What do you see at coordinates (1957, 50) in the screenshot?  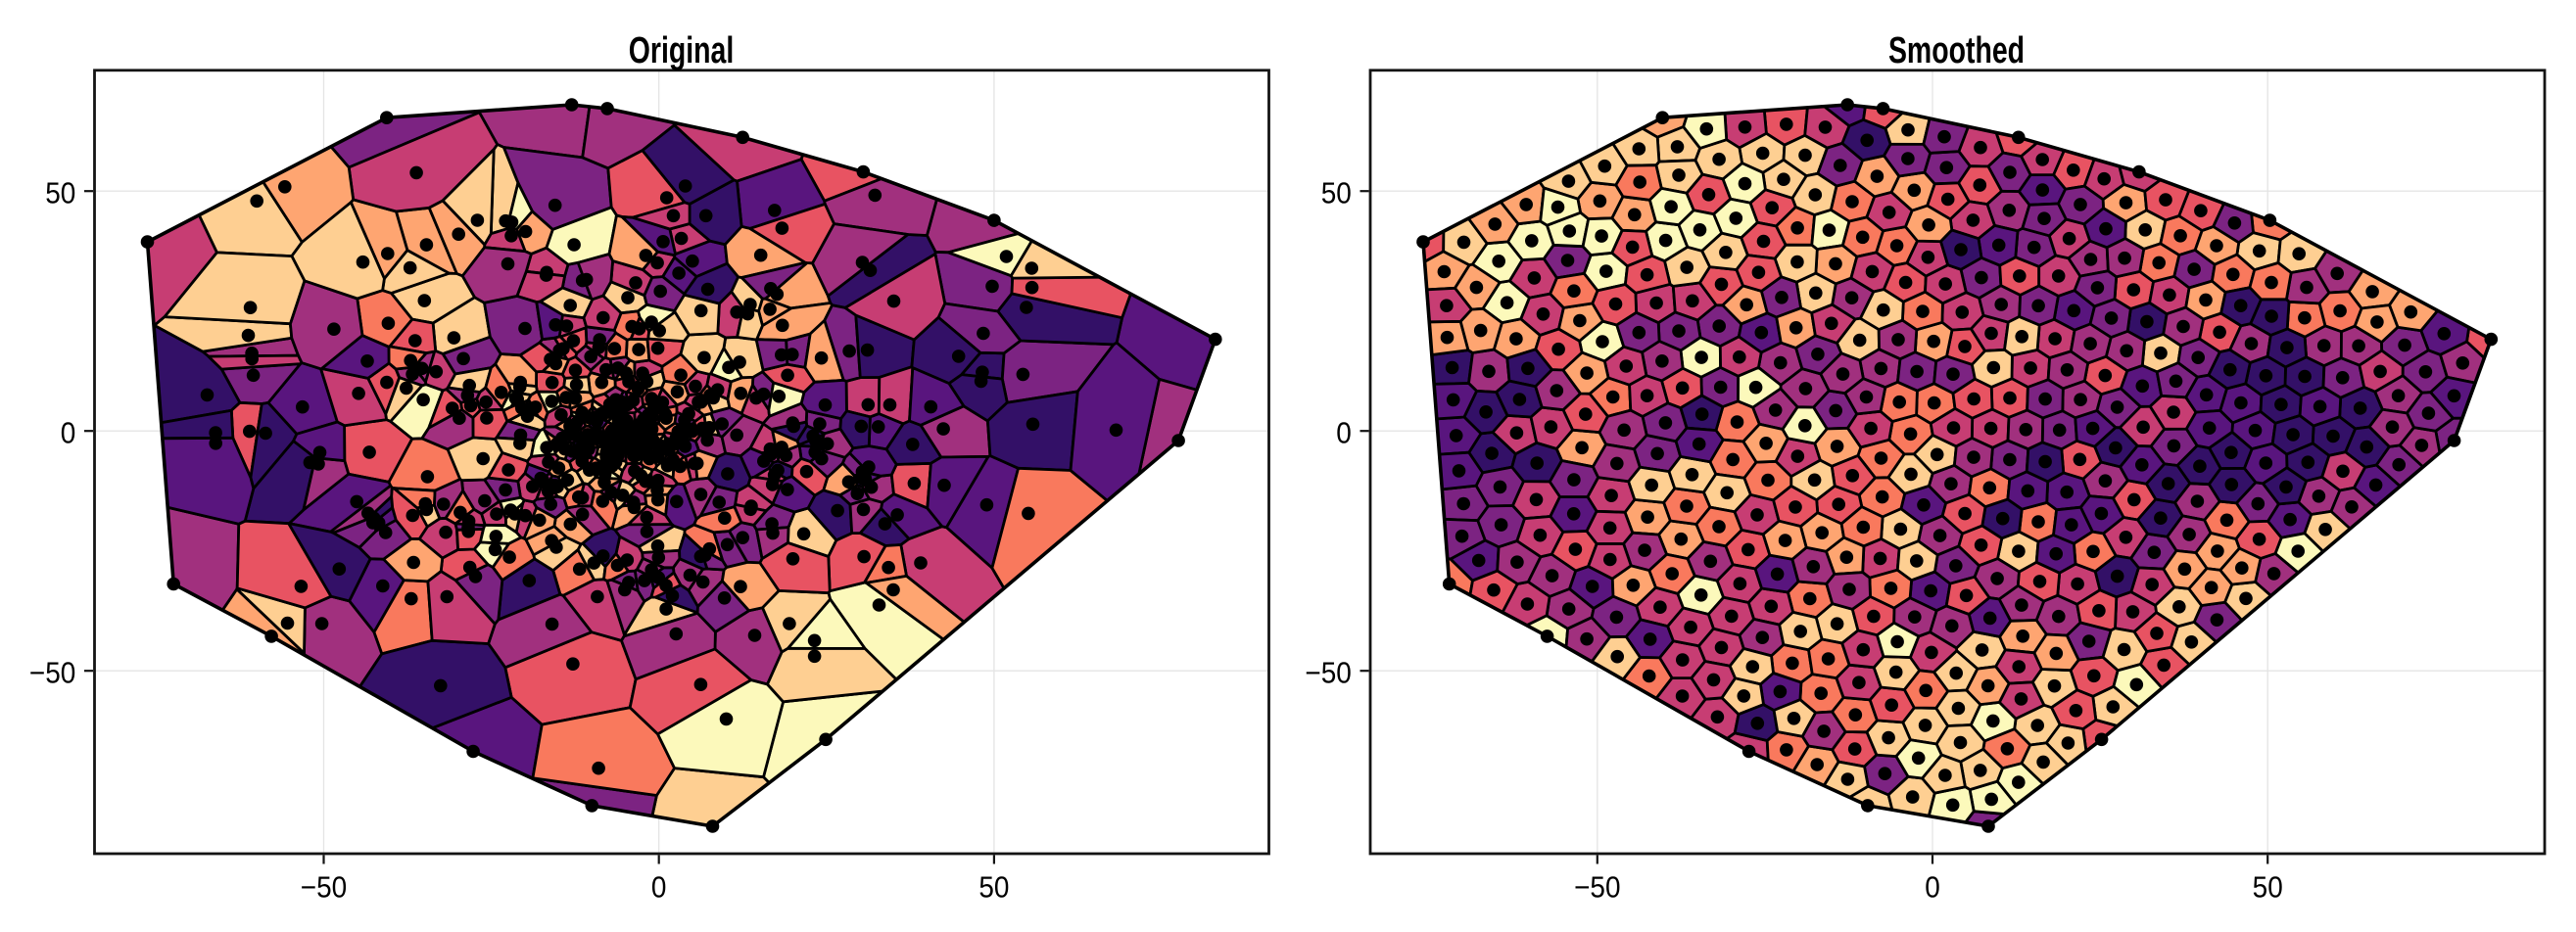 I see `svg-text: Smoothed` at bounding box center [1957, 50].